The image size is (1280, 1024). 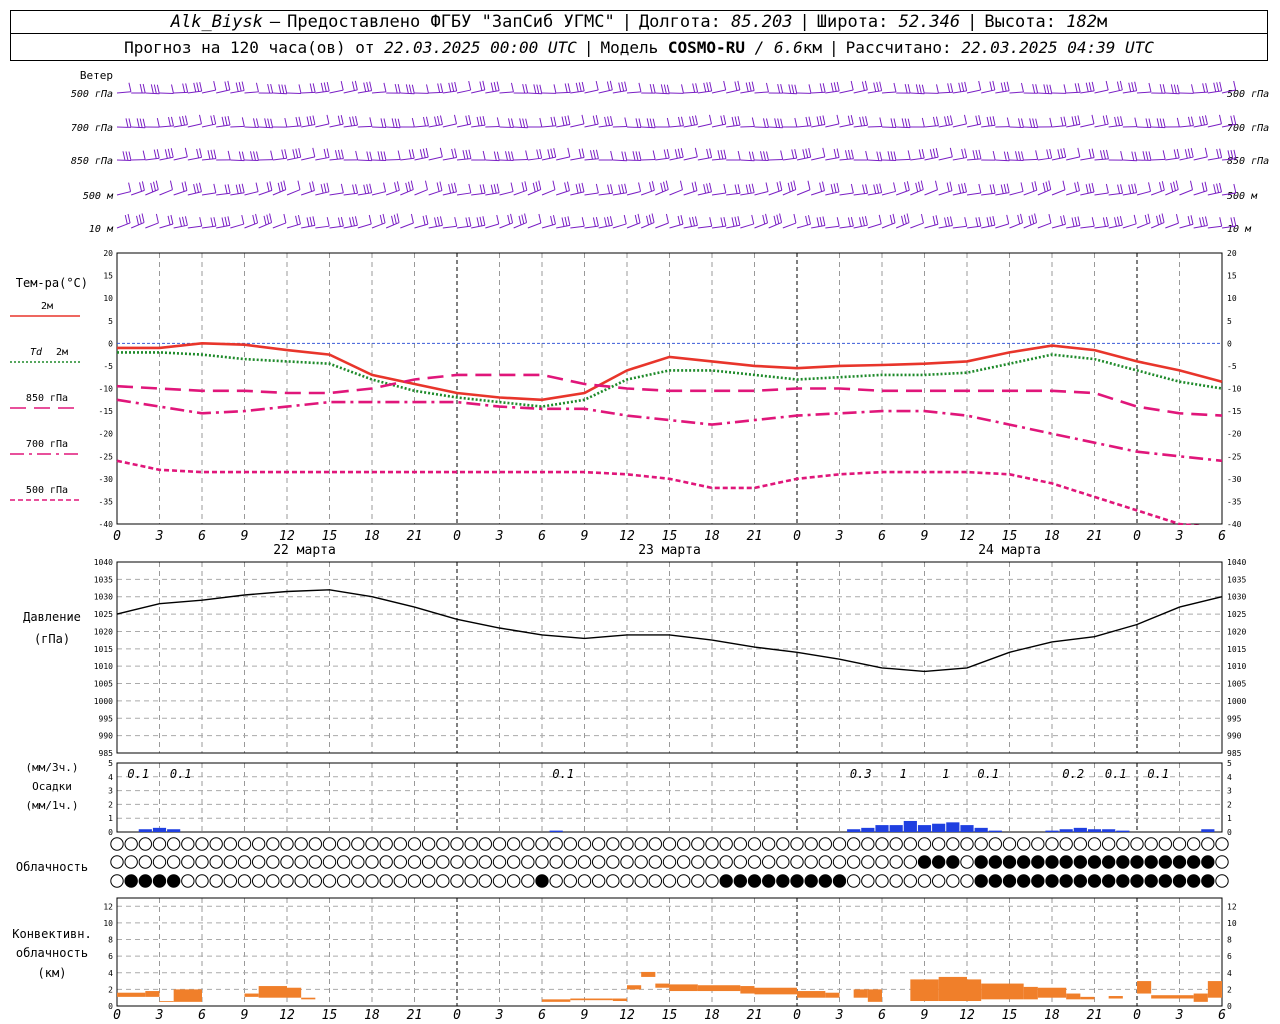 I want to click on convective-xtick: 12, so click(x=967, y=1015).